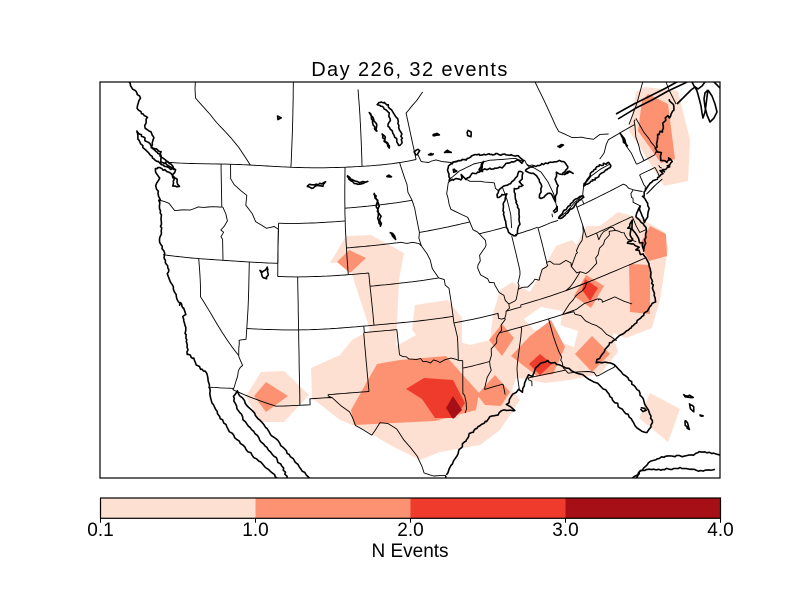  Describe the element at coordinates (565, 530) in the screenshot. I see `svg-text: 3.0` at that location.